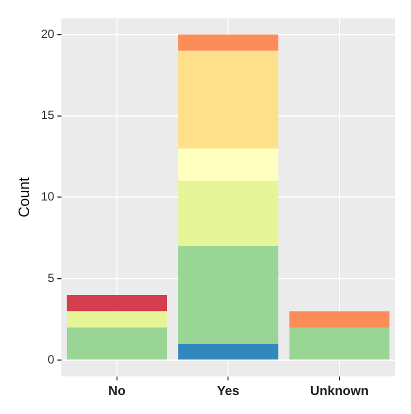  I want to click on x-tick-label: No, so click(117, 390).